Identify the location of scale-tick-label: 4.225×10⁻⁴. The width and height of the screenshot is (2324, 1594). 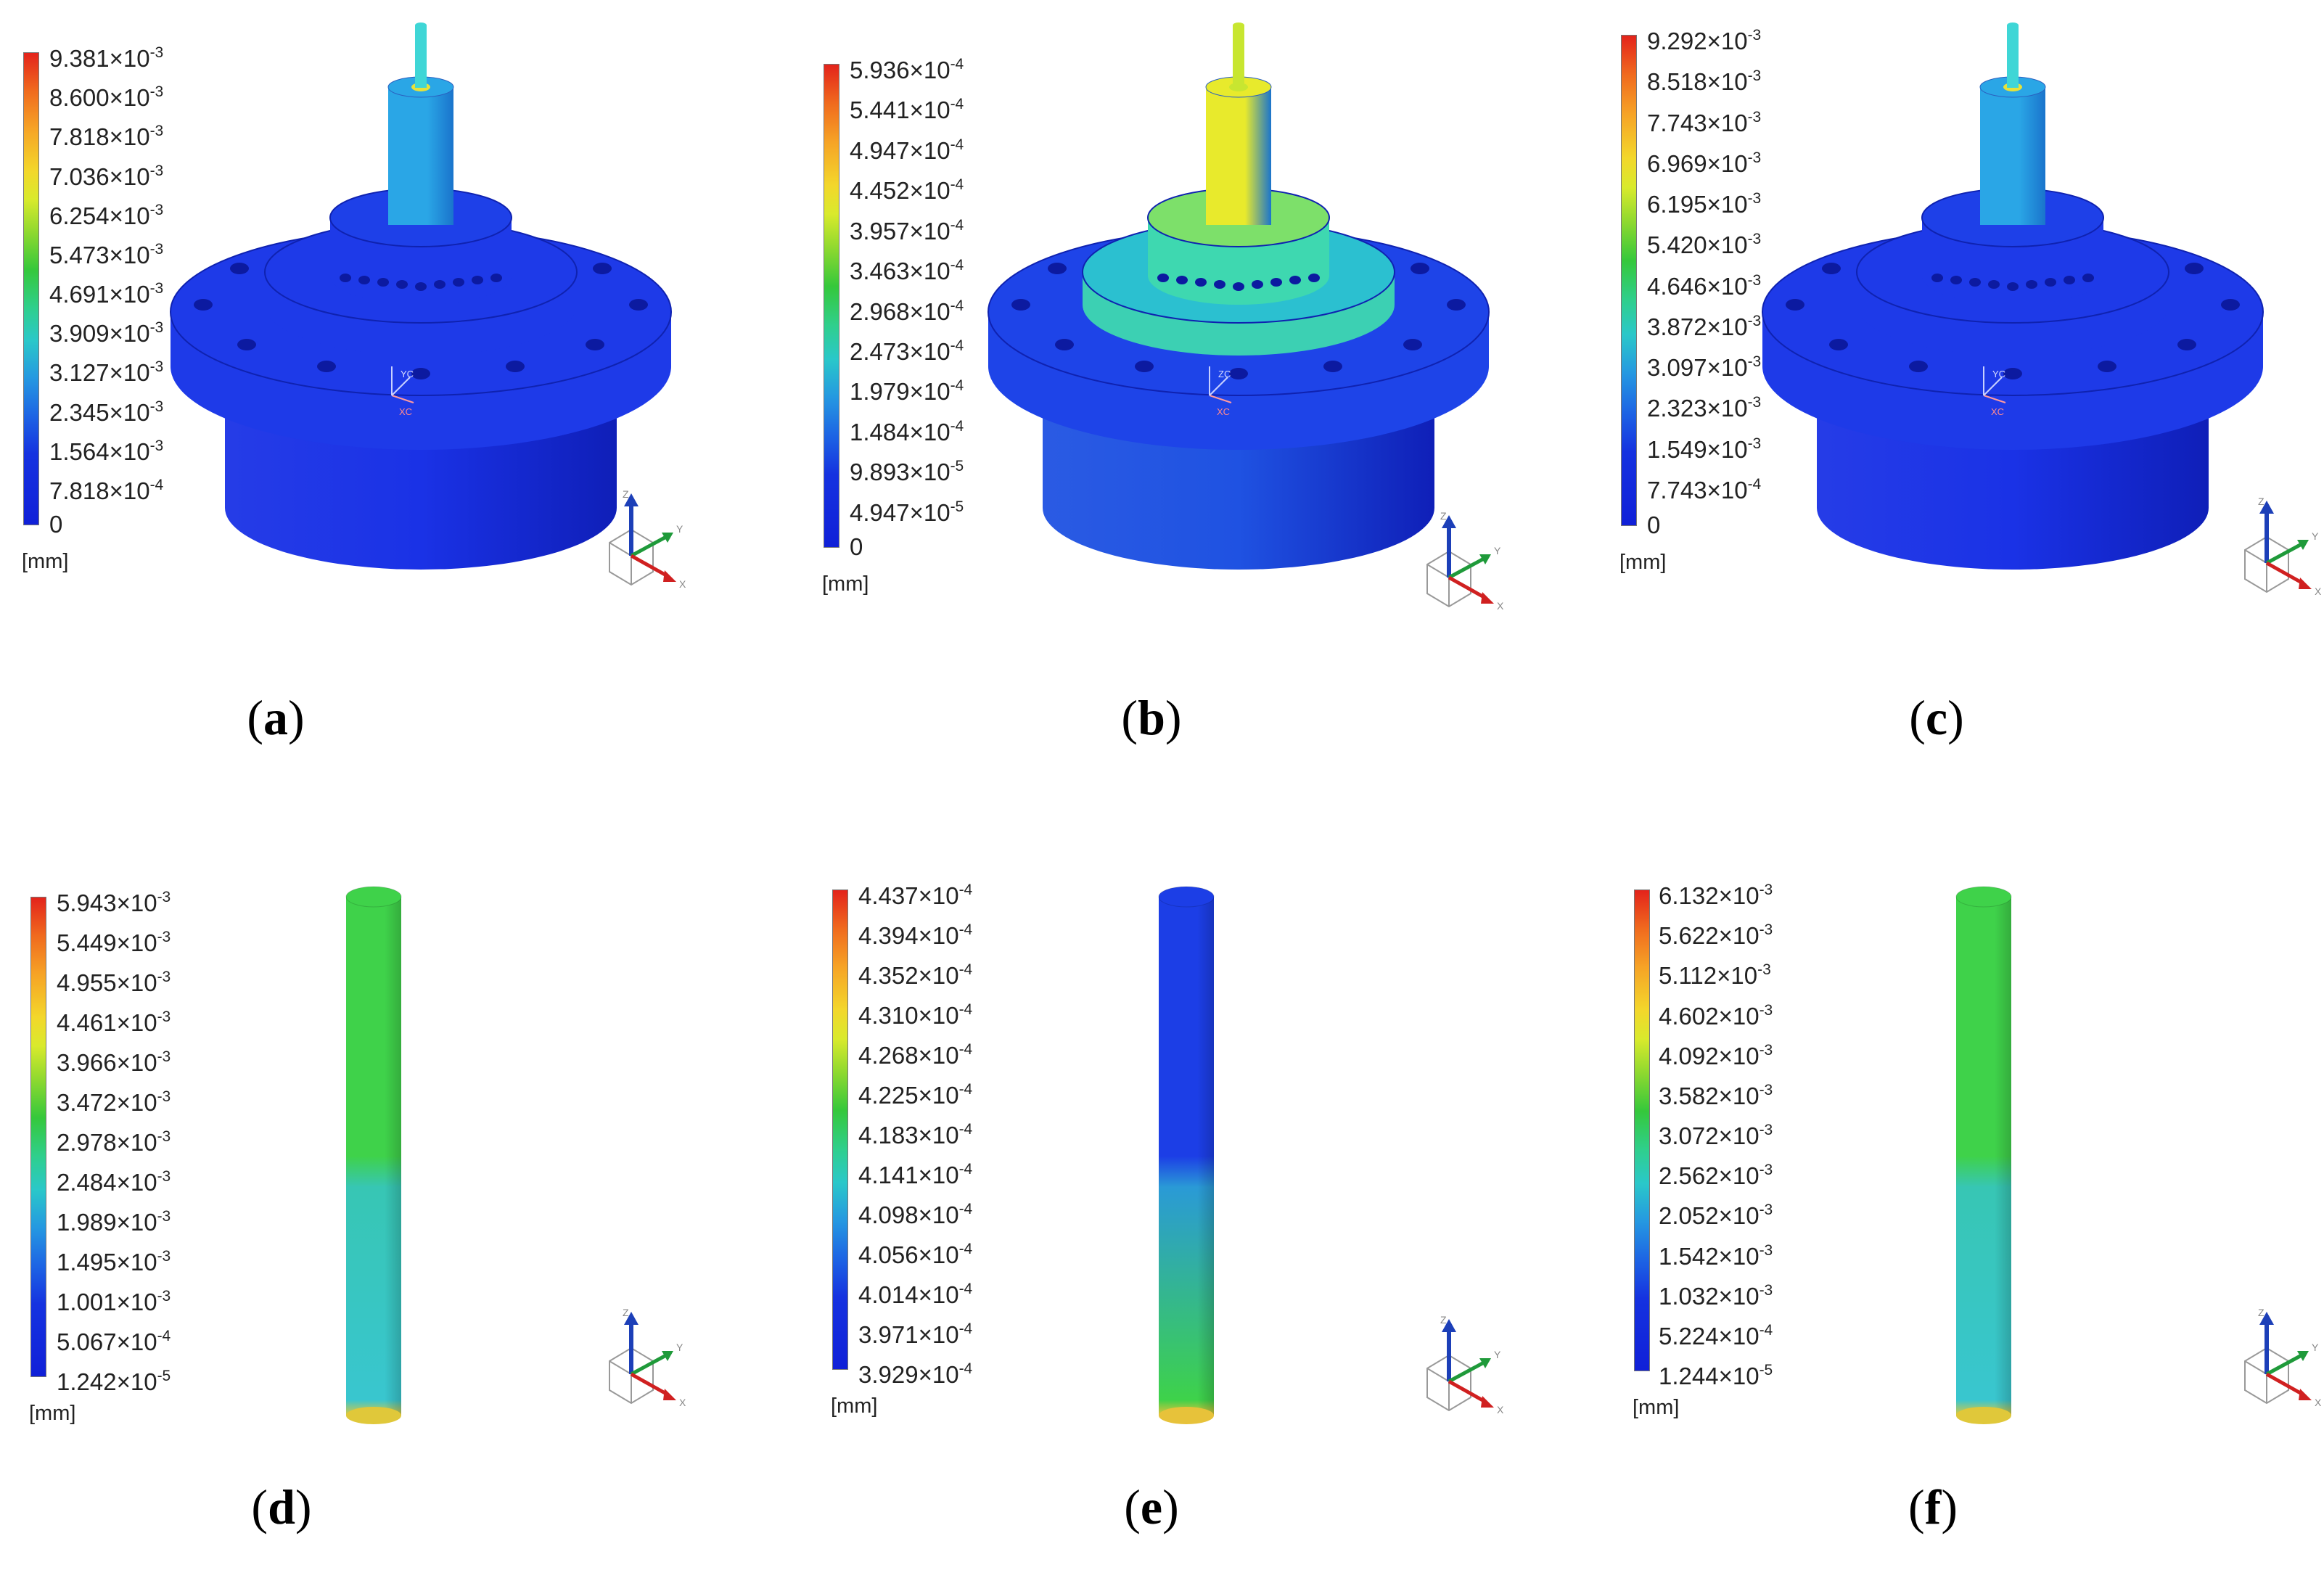
(915, 1095).